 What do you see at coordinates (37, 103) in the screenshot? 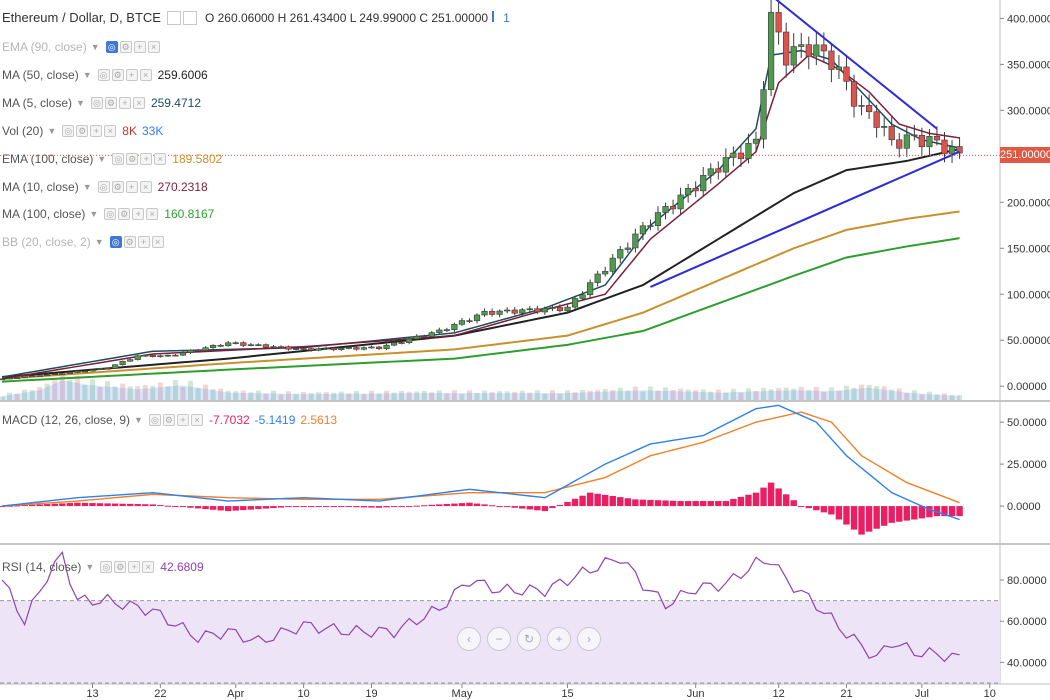
I see `indicator-name: MA (5, close)` at bounding box center [37, 103].